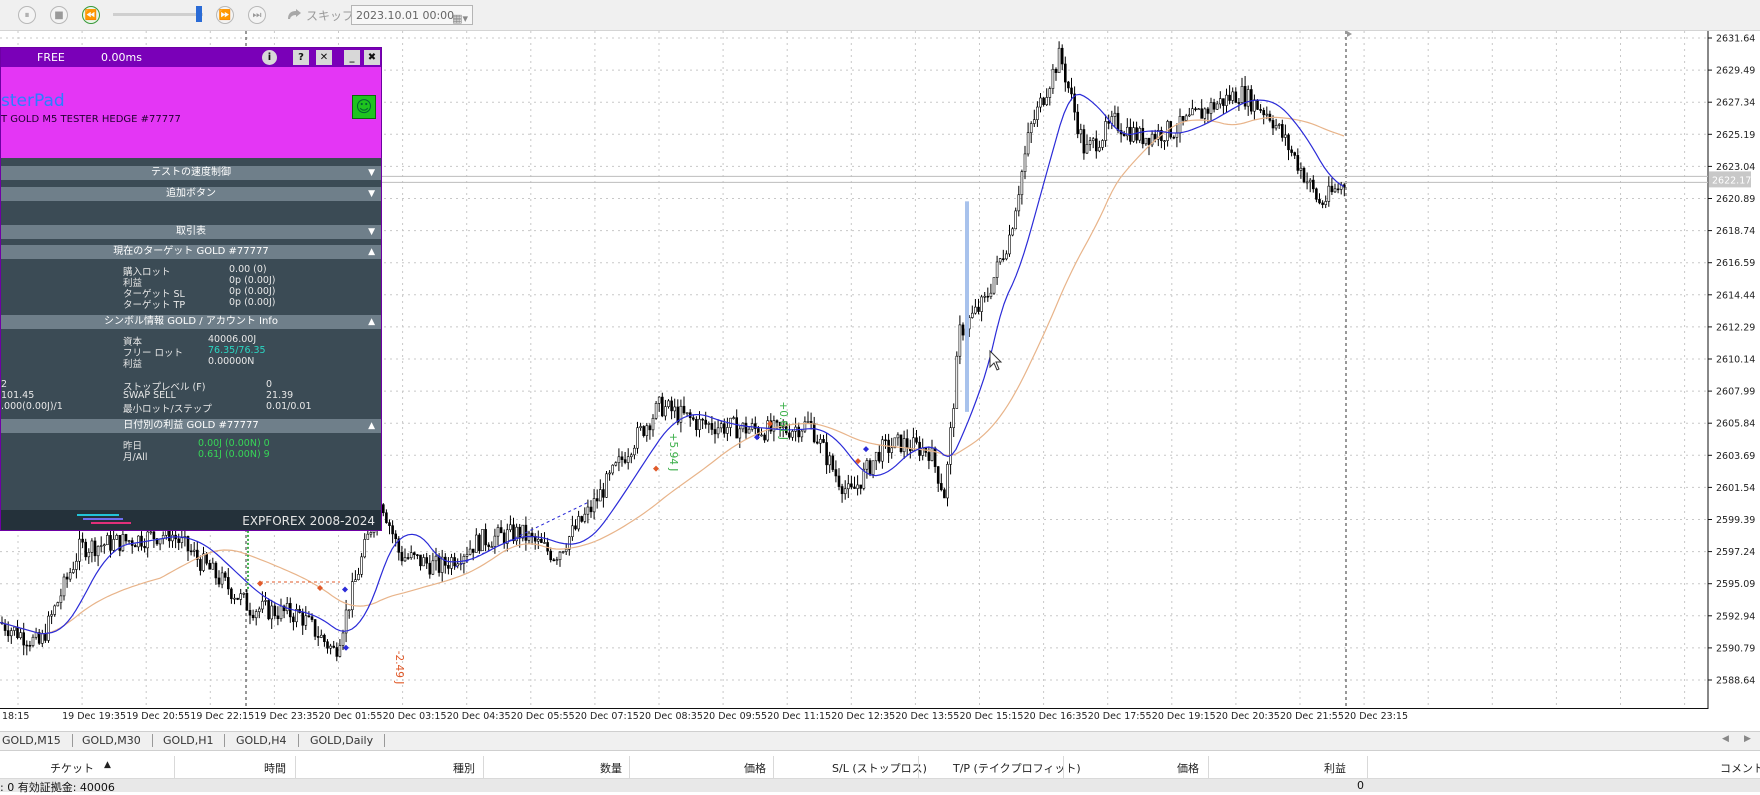 This screenshot has height=795, width=1760. I want to click on tab-scroll-left-icon: ◀, so click(1725, 739).